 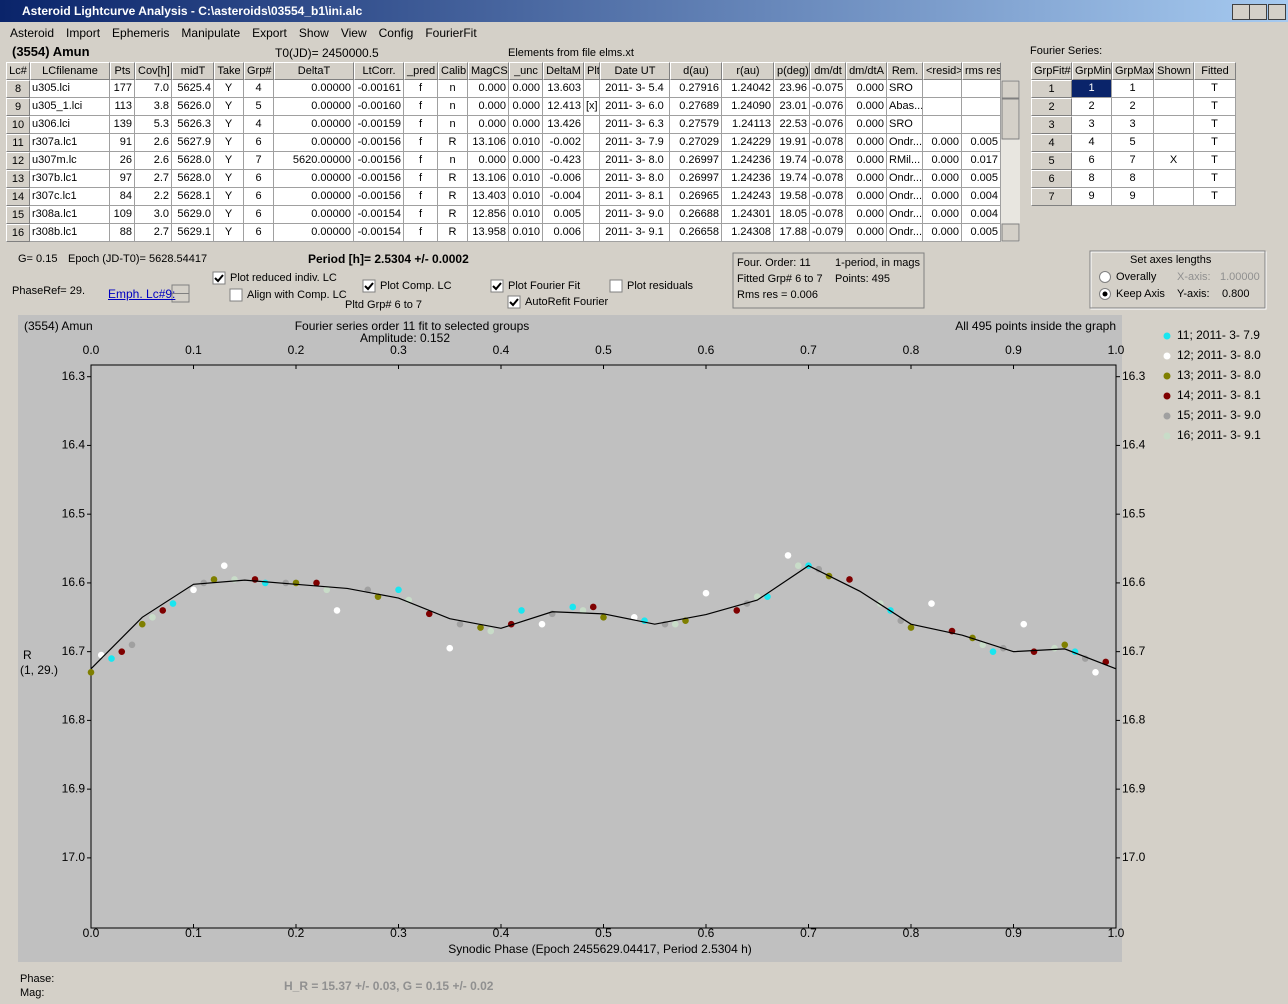 What do you see at coordinates (283, 278) in the screenshot?
I see `checkbox-label: Plot reduced indiv. LC` at bounding box center [283, 278].